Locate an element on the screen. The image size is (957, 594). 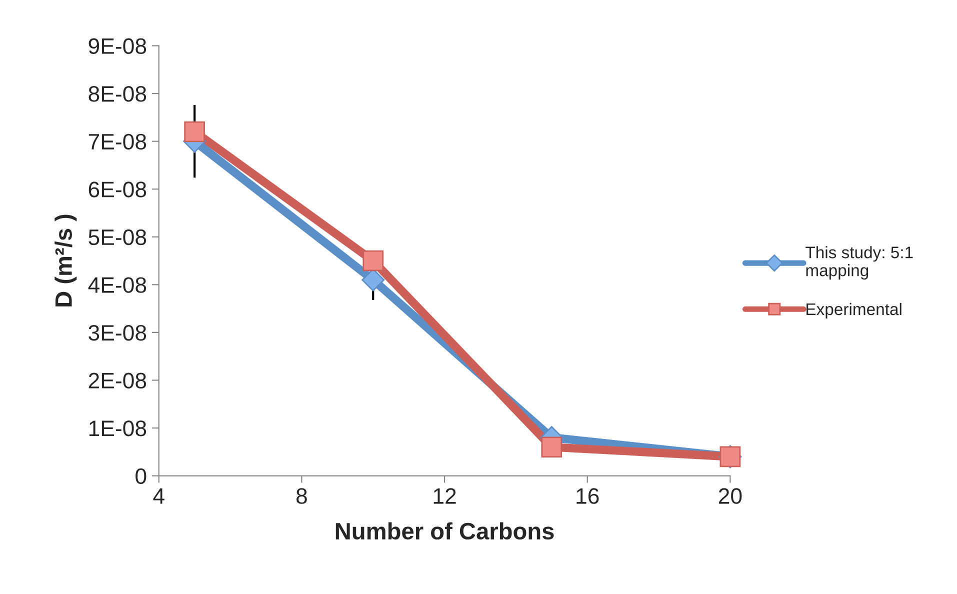
y-tick-label: 7E-08 is located at coordinates (117, 142).